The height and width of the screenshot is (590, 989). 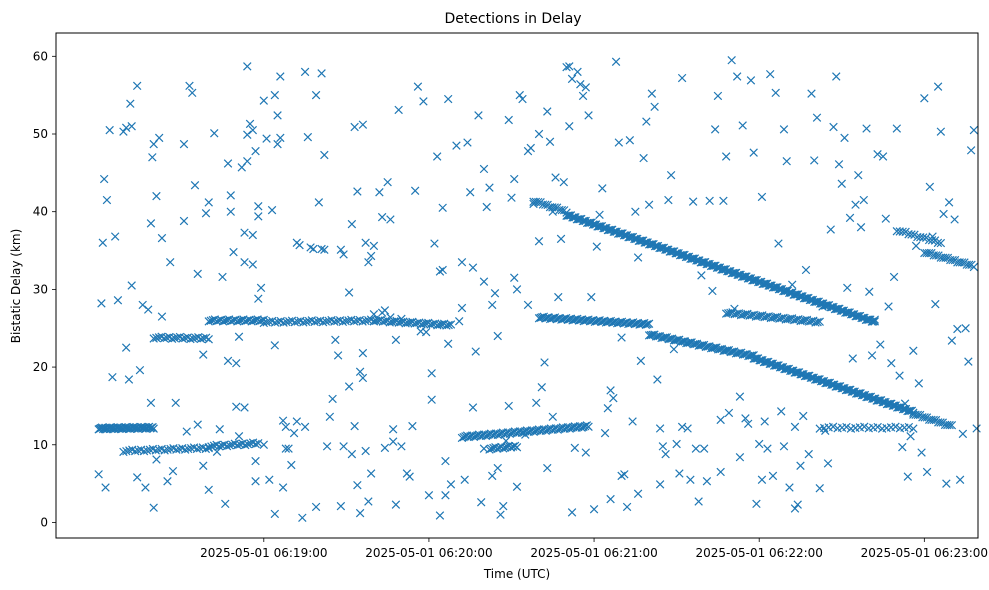 I want to click on y-tick-label: 0, so click(x=44, y=522).